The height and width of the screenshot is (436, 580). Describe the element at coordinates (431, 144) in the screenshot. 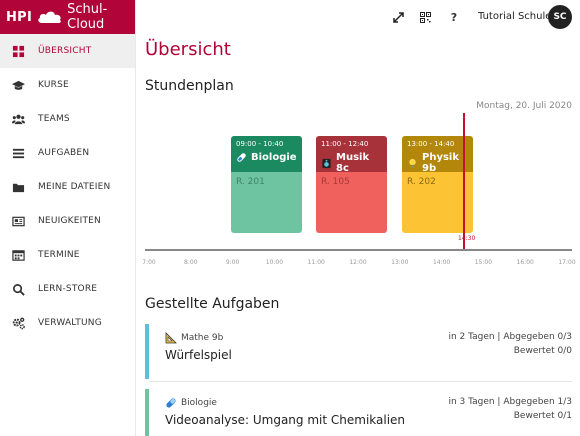

I see `lesson-time: 13:00 - 14:40` at that location.